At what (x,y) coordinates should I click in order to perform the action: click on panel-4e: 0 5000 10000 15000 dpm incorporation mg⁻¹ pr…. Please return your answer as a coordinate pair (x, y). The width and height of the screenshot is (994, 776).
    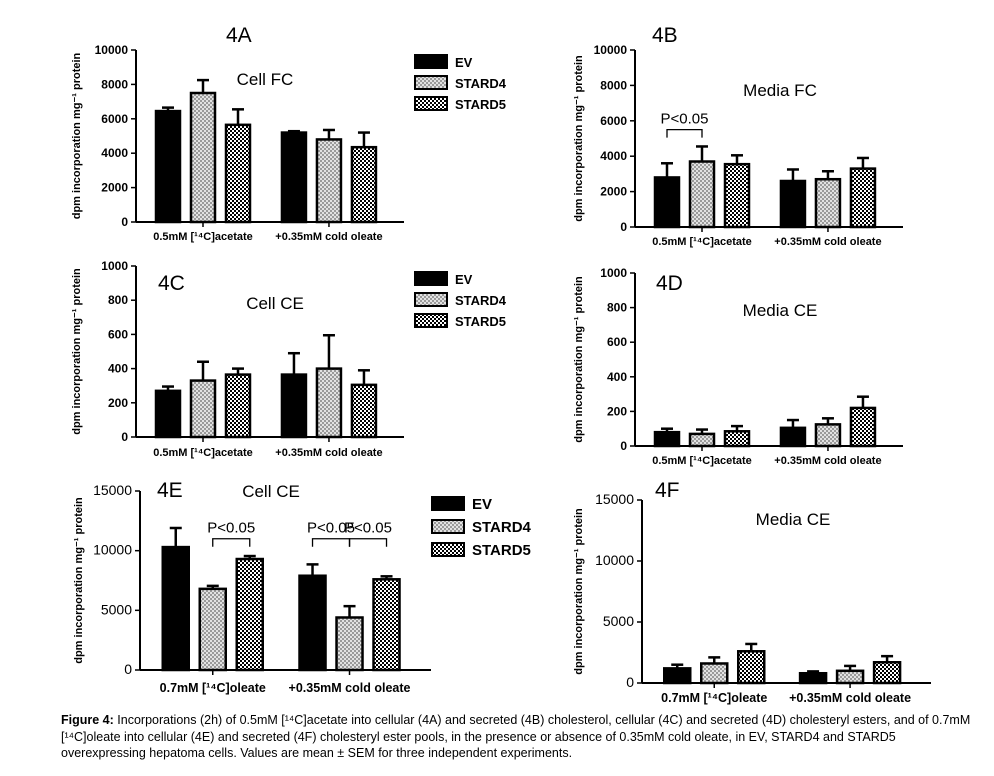
    Looking at the image, I should click on (302, 587).